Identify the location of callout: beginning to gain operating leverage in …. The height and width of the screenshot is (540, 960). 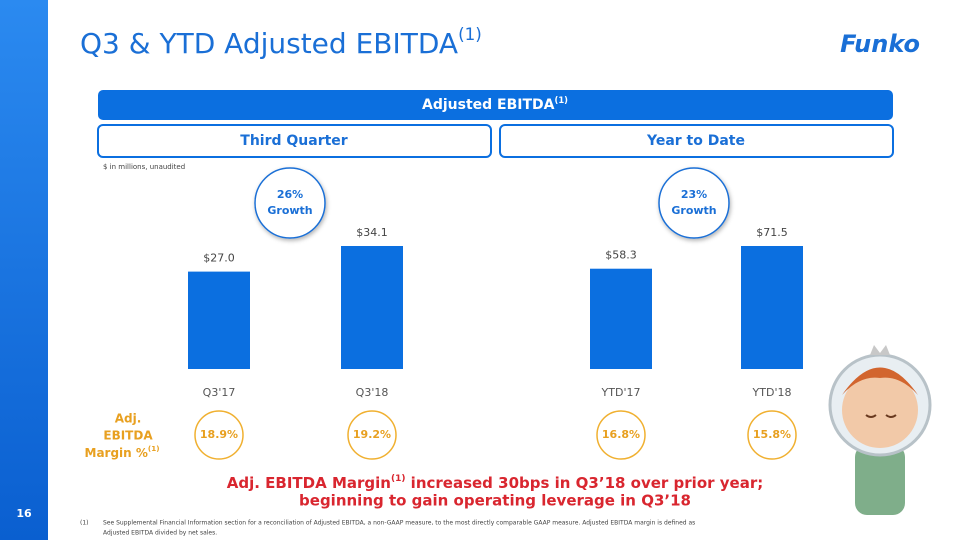
(495, 501).